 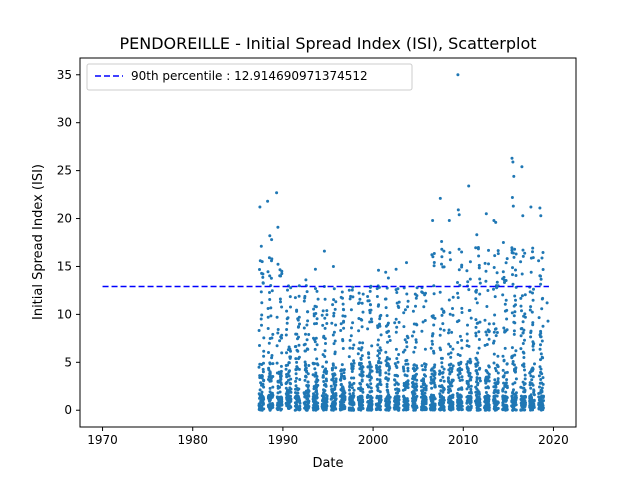 I want to click on y-tick-label: 15, so click(x=64, y=266).